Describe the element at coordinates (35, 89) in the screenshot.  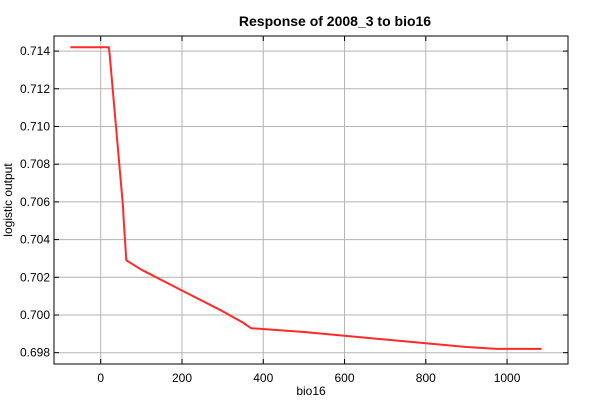
I see `y-tick-label: 0.712` at that location.